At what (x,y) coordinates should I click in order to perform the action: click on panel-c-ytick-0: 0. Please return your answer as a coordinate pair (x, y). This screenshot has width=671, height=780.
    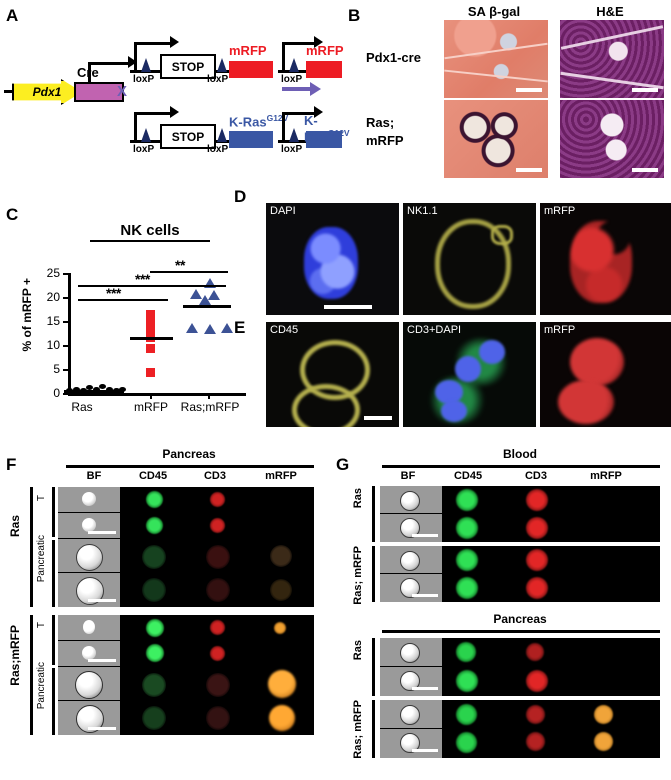
    Looking at the image, I should click on (56, 393).